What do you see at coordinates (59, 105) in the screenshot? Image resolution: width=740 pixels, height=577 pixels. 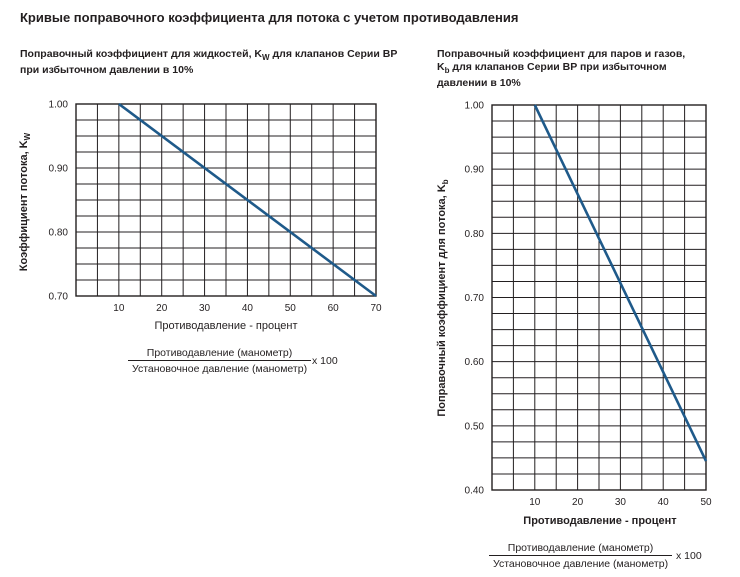 I see `left-y-tick-label: 1.00` at bounding box center [59, 105].